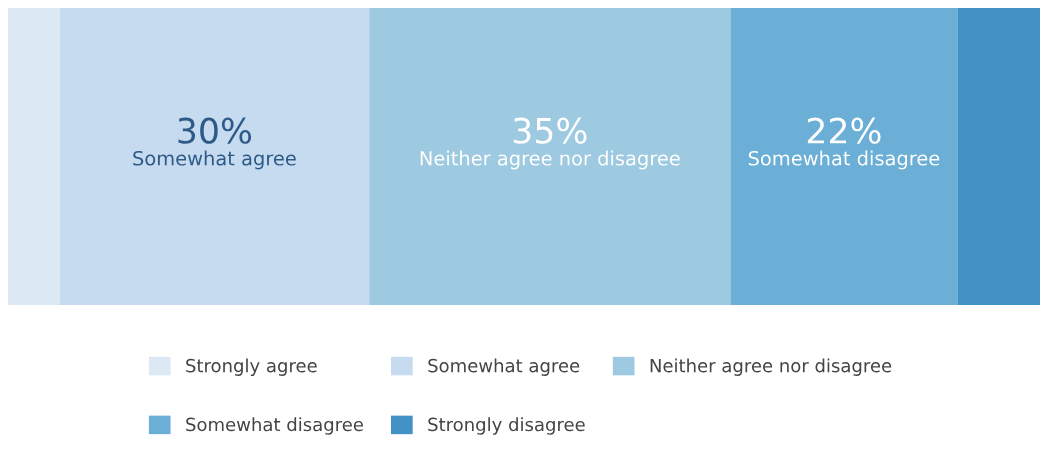 This screenshot has width=1041, height=451. What do you see at coordinates (215, 130) in the screenshot?
I see `data-label: 30%` at bounding box center [215, 130].